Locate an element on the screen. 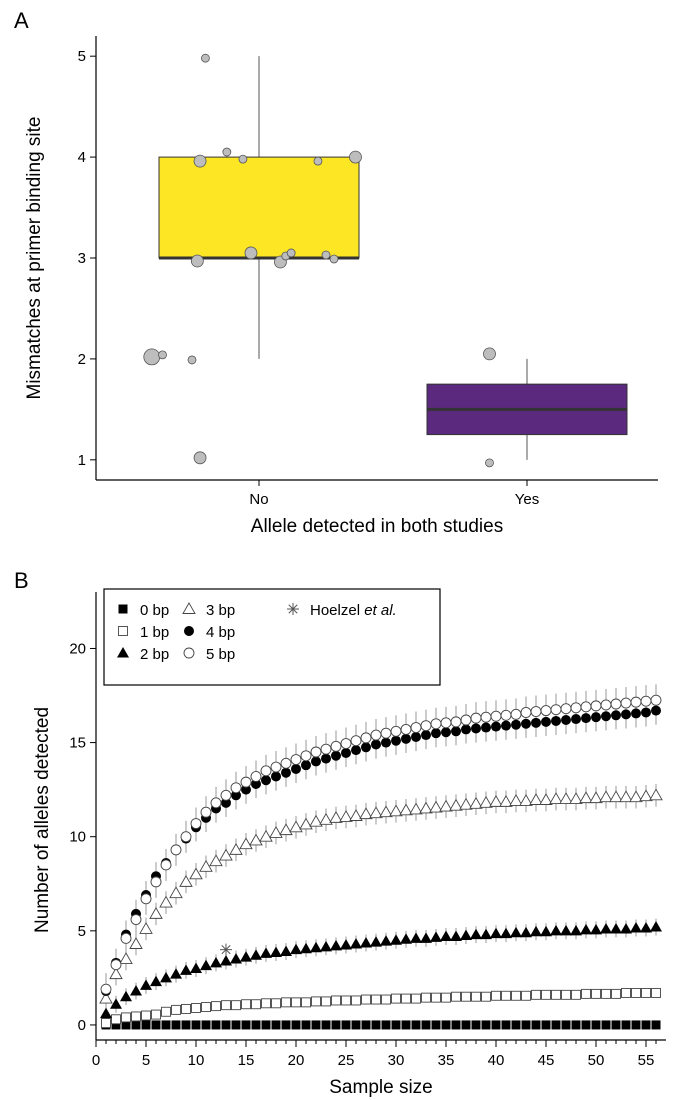 Image resolution: width=678 pixels, height=1100 pixels. legend-box is located at coordinates (272, 637).